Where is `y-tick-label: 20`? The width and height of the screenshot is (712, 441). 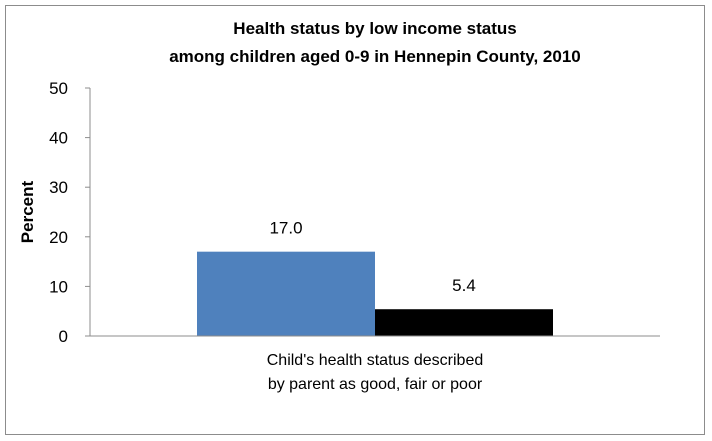 y-tick-label: 20 is located at coordinates (58, 237).